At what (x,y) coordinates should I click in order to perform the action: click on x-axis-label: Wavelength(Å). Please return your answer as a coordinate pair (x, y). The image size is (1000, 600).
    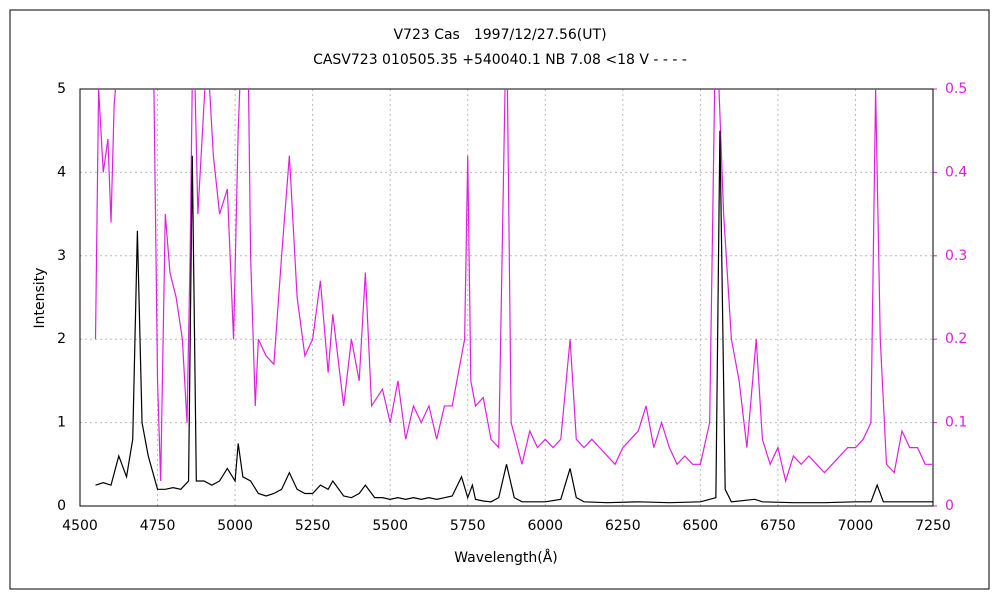
    Looking at the image, I should click on (506, 557).